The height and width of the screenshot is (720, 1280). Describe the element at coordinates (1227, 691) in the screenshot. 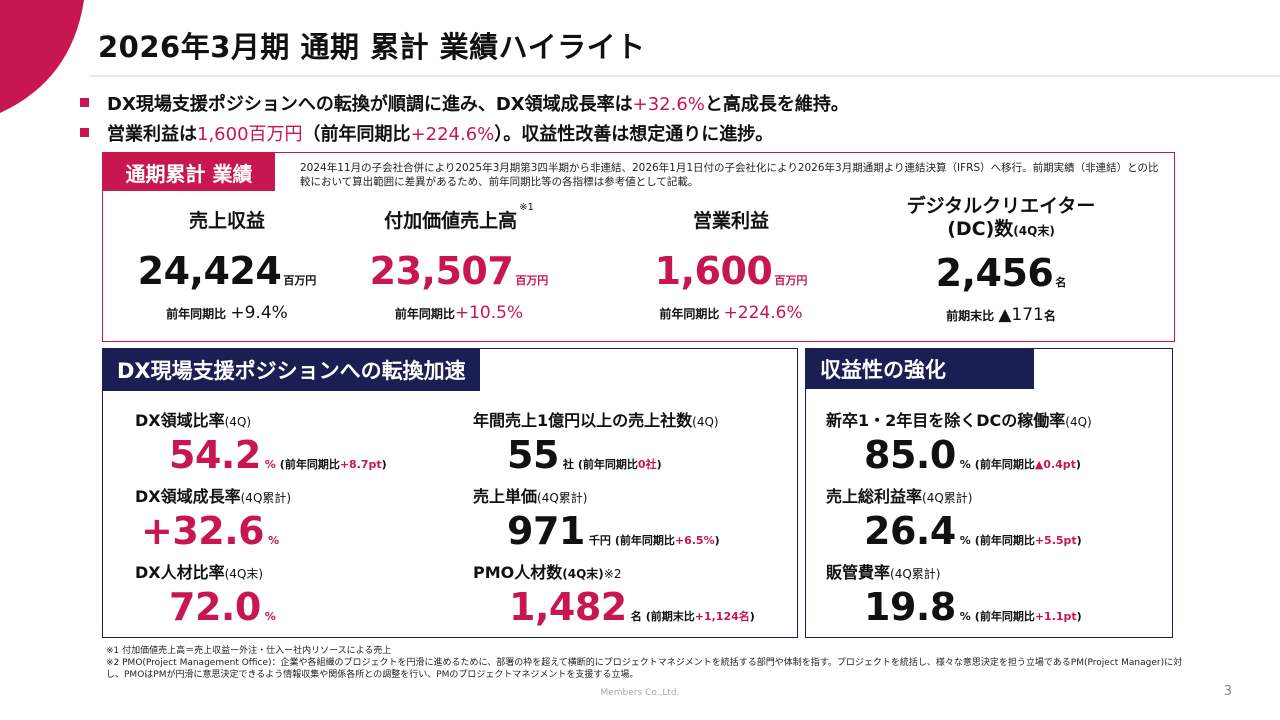

I see `page-number: 3` at that location.